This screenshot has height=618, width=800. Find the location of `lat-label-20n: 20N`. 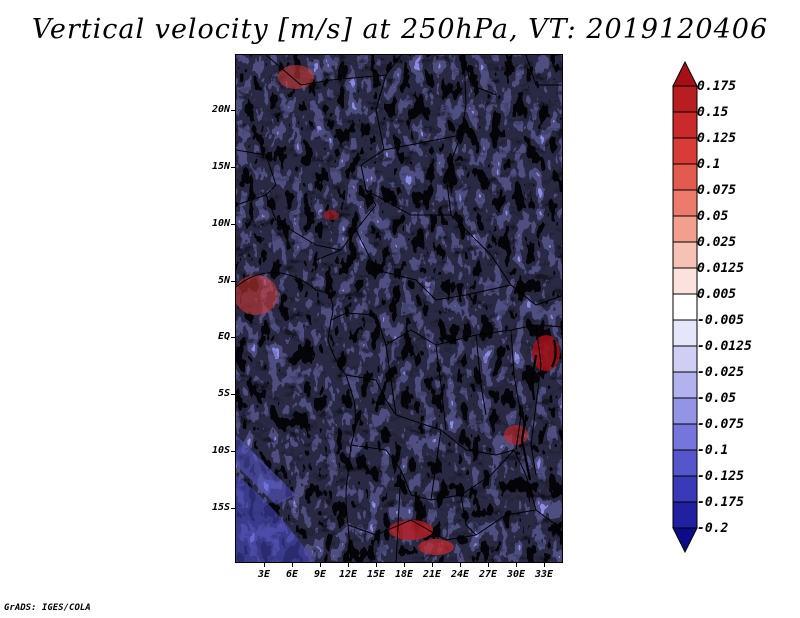

lat-label-20n: 20N is located at coordinates (220, 109).